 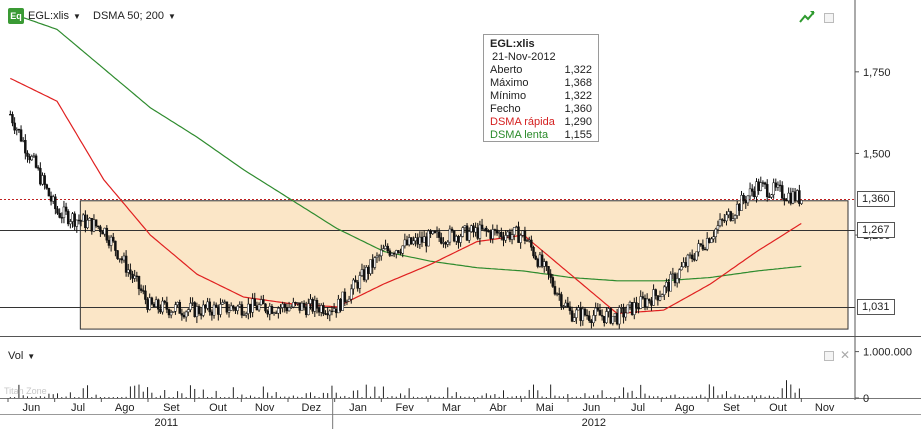 I want to click on watermark: Titan Zone, so click(x=25, y=391).